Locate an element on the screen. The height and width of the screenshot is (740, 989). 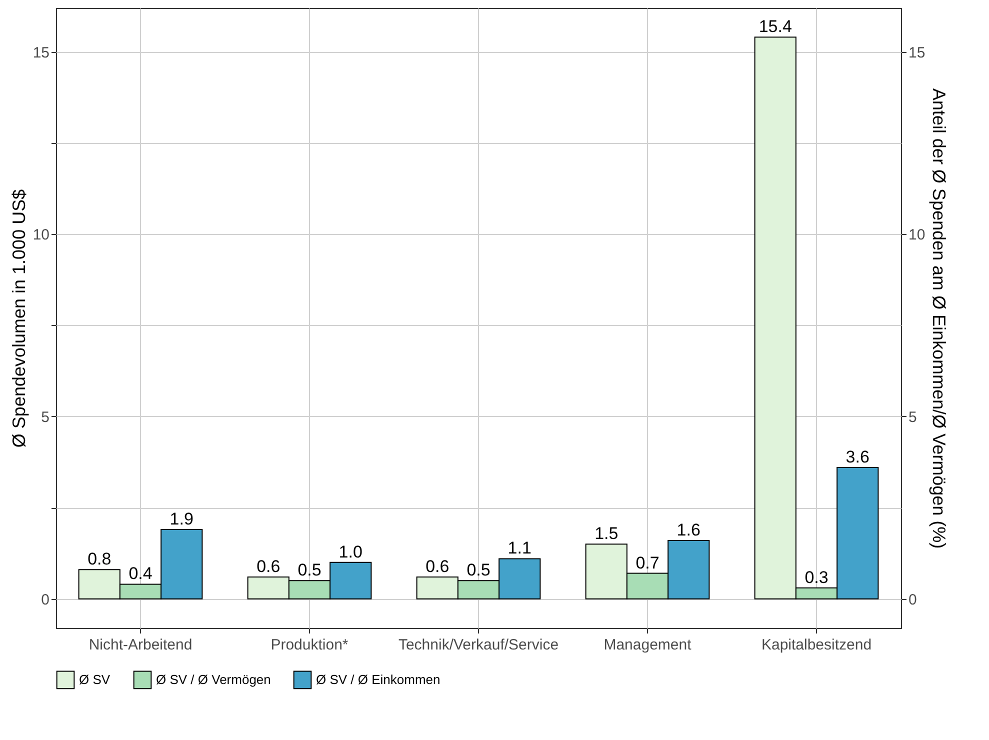
y2-tick-label: 5 is located at coordinates (912, 417).